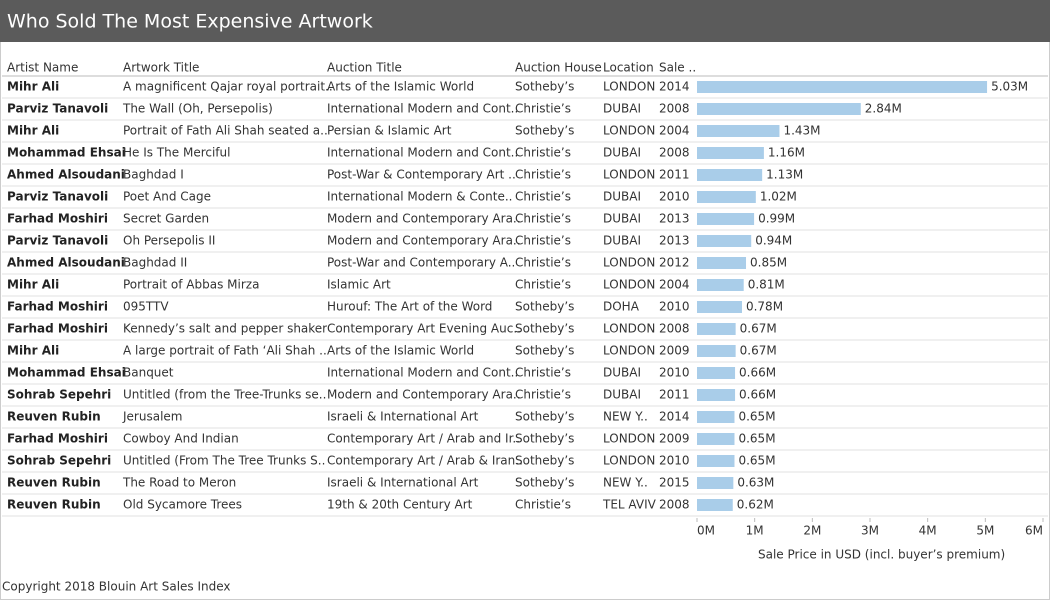 This screenshot has width=1050, height=600. I want to click on value-label: 0.99M, so click(776, 219).